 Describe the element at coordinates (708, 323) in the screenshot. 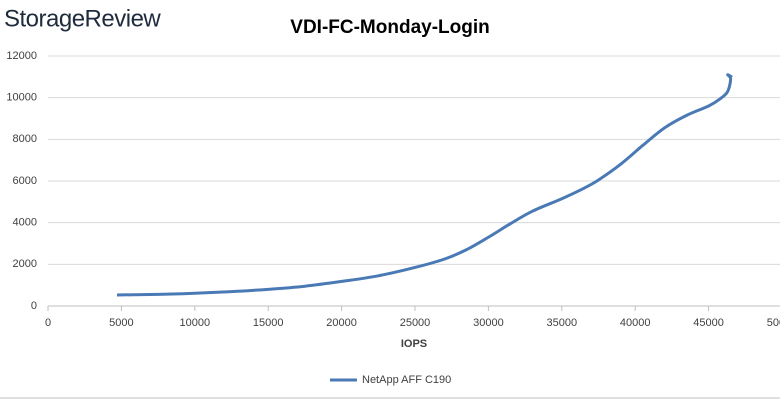

I see `x-tick-label: 45000` at that location.